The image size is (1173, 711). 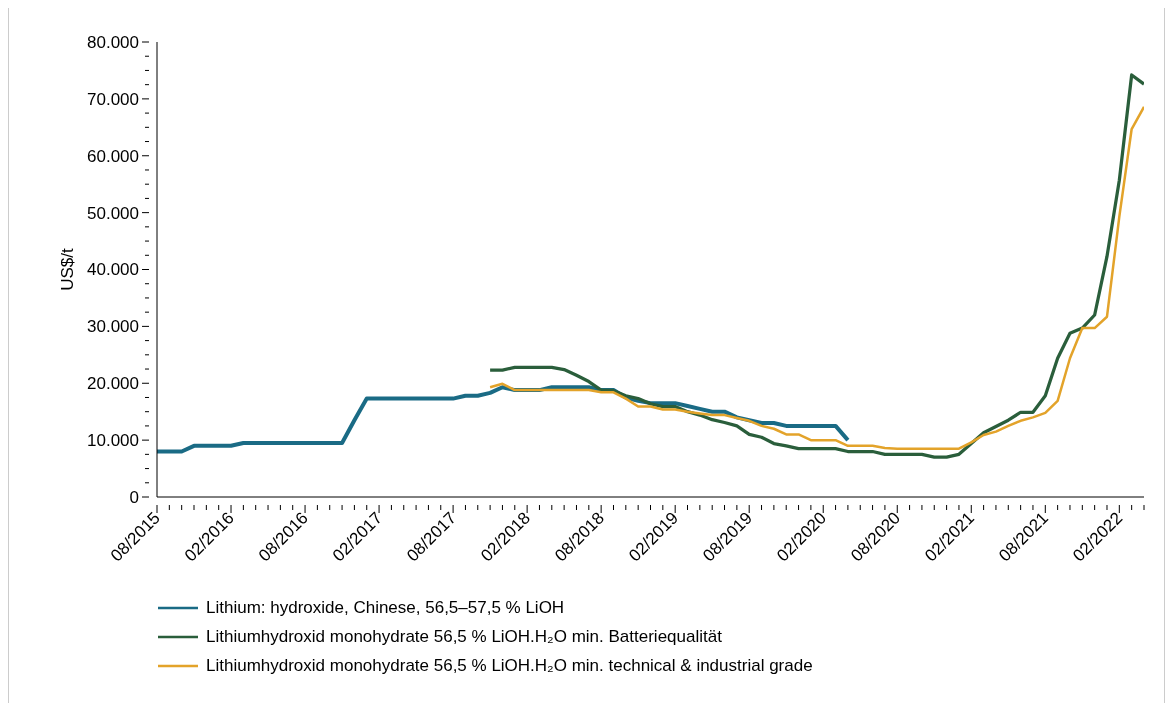 What do you see at coordinates (68, 269) in the screenshot?
I see `y-axis-title: US$/t` at bounding box center [68, 269].